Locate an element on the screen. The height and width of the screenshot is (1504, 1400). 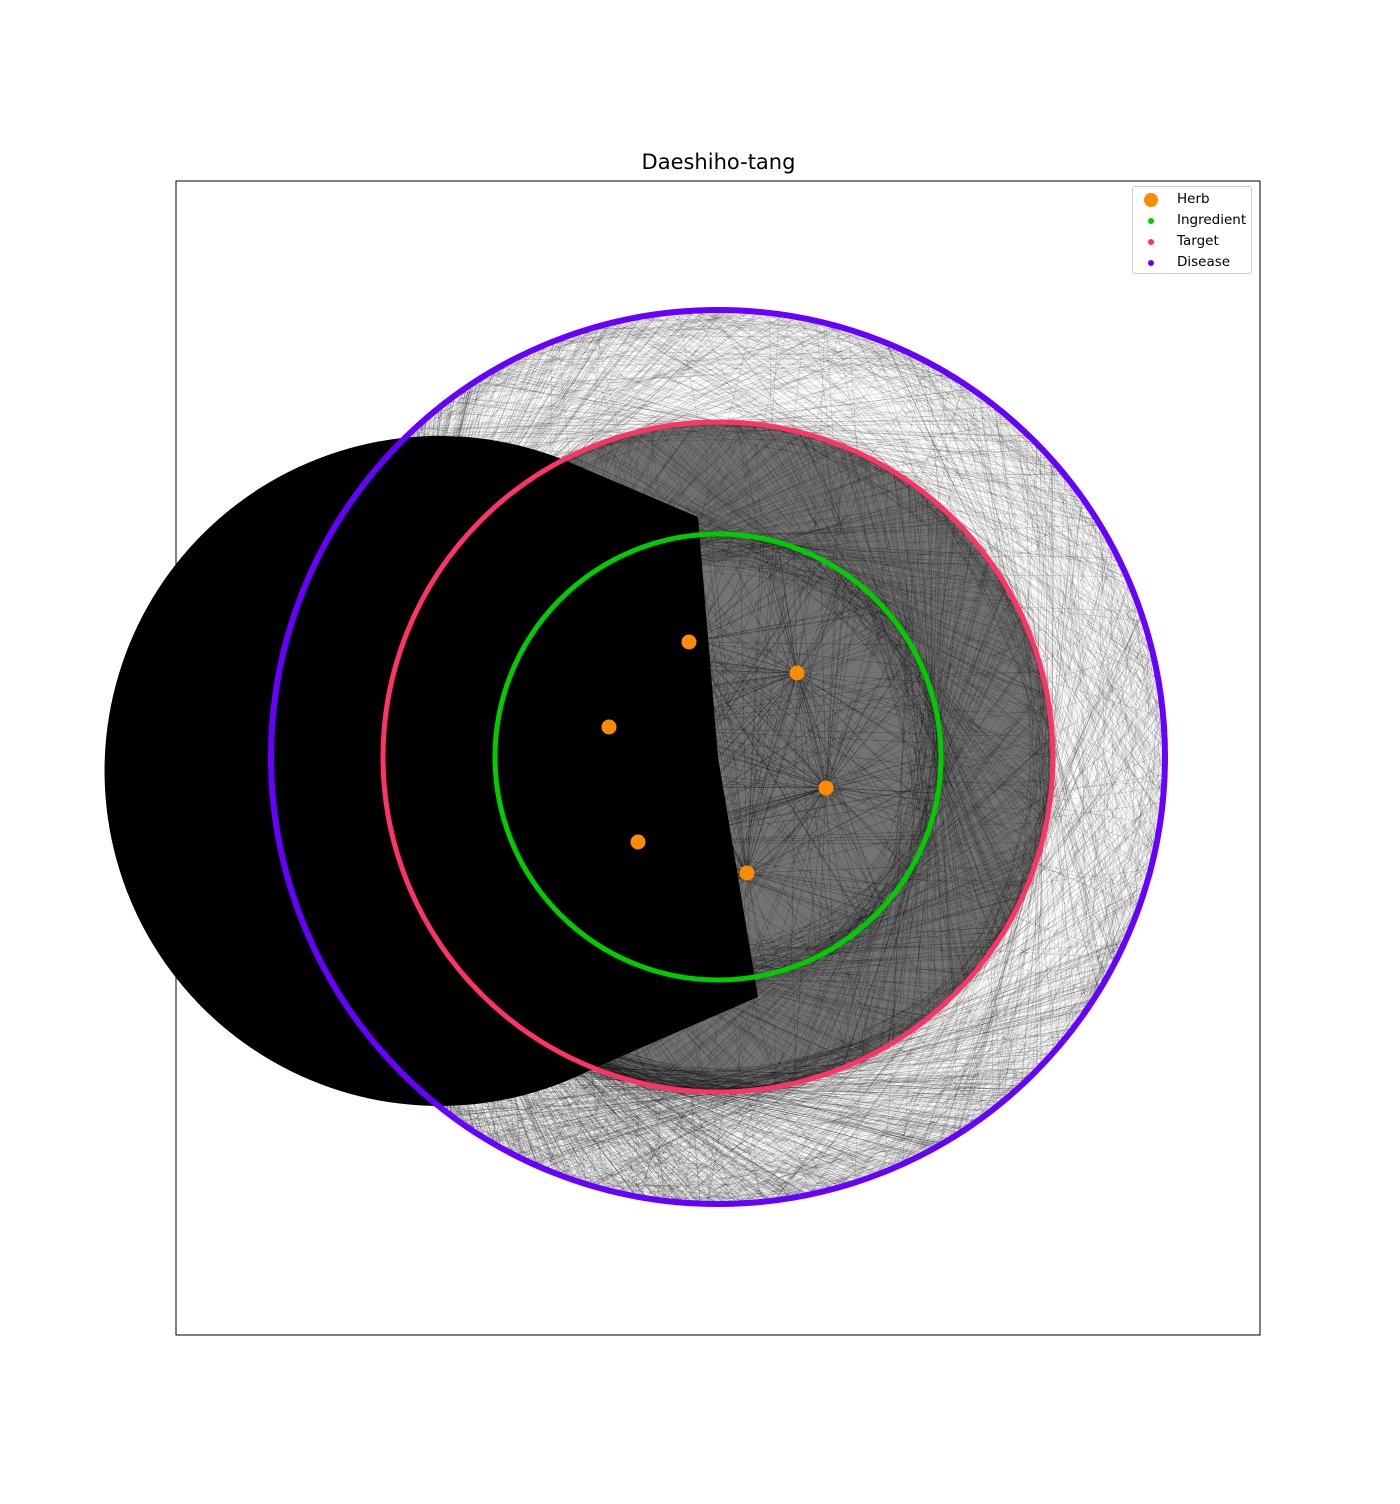
ingredient-marker-icon is located at coordinates (1151, 221).